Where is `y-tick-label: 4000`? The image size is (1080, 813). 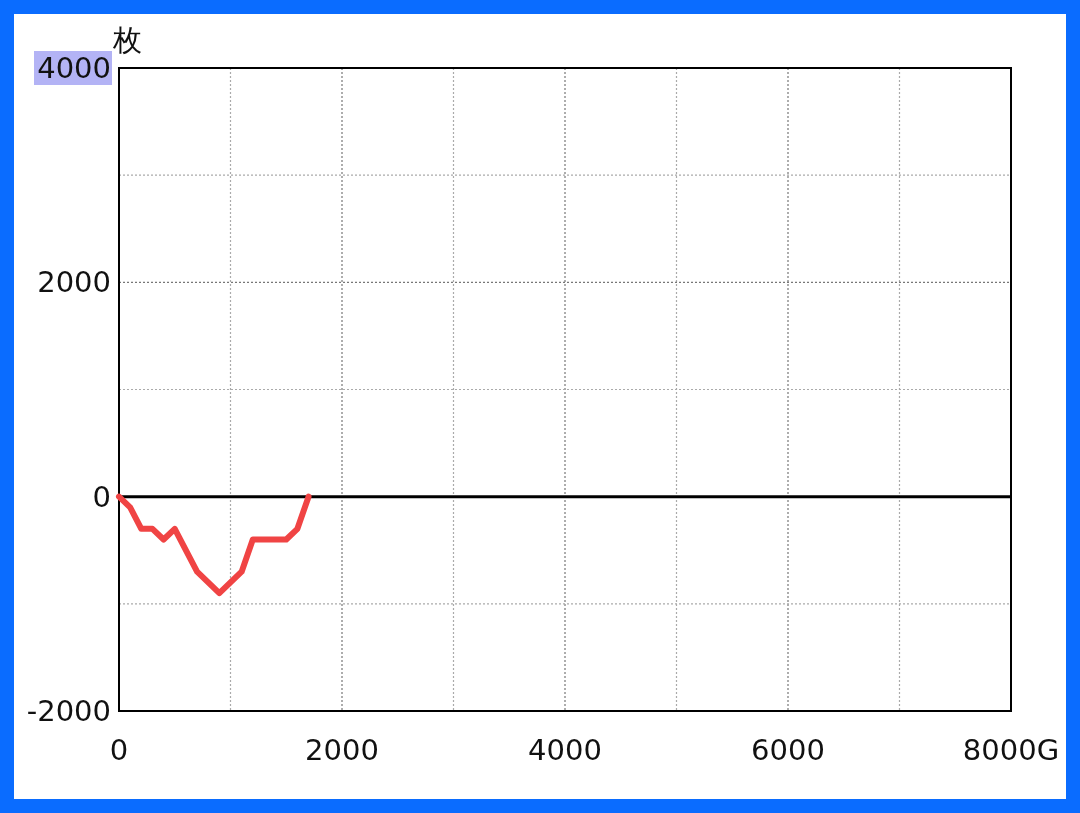
y-tick-label: 4000 is located at coordinates (74, 68).